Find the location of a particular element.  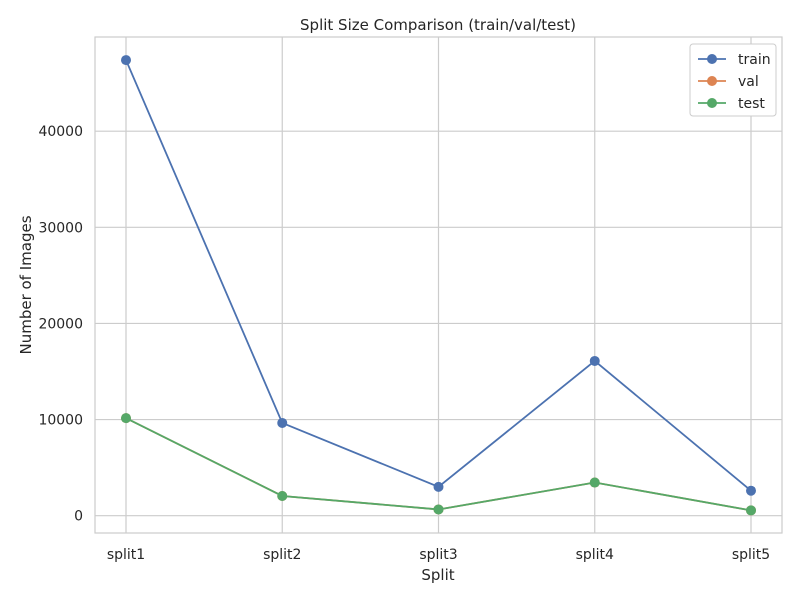

legend-label: train is located at coordinates (754, 60).